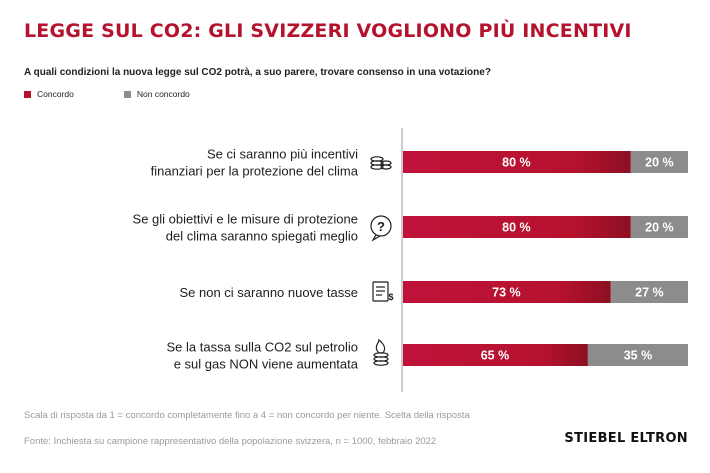 Image resolution: width=710 pixels, height=473 pixels. What do you see at coordinates (383, 291) in the screenshot?
I see `tax-document-icon: $` at bounding box center [383, 291].